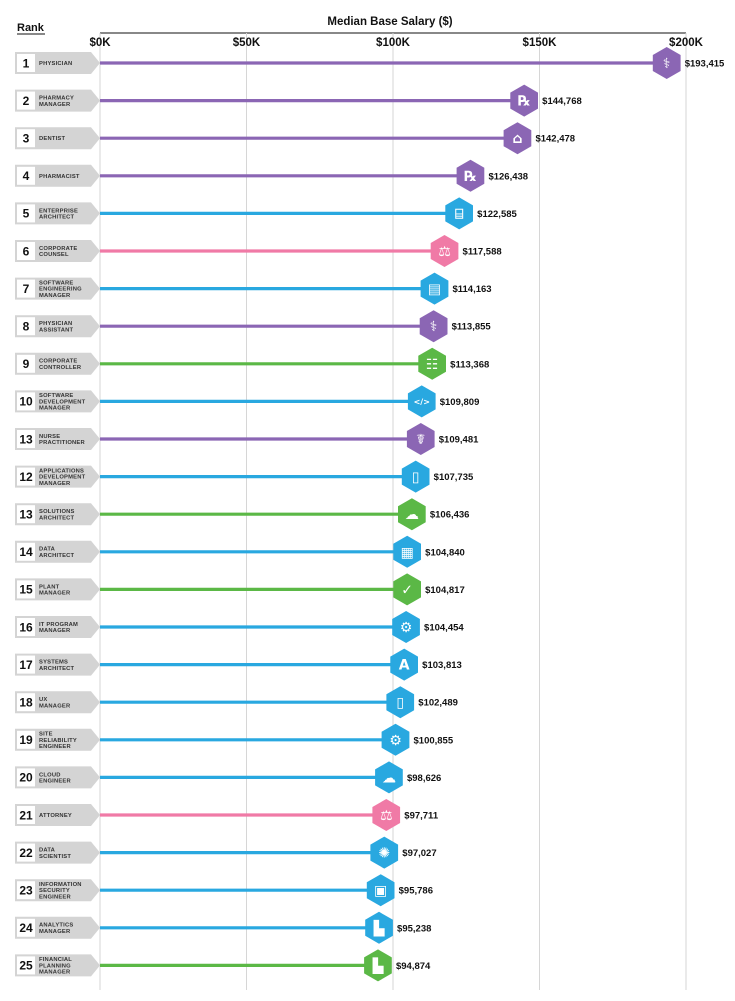  I want to click on value-label: $95,786, so click(416, 891).